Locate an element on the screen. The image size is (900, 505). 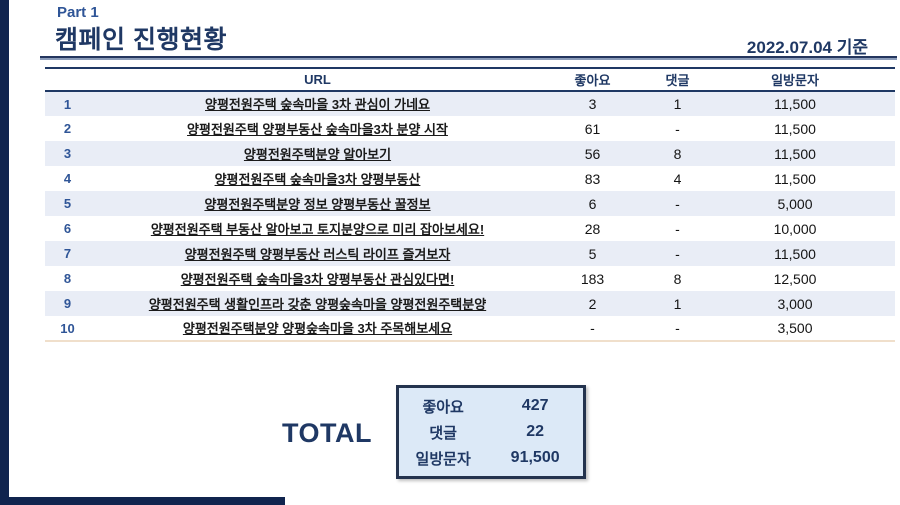
likes-value: 83 is located at coordinates (592, 178).